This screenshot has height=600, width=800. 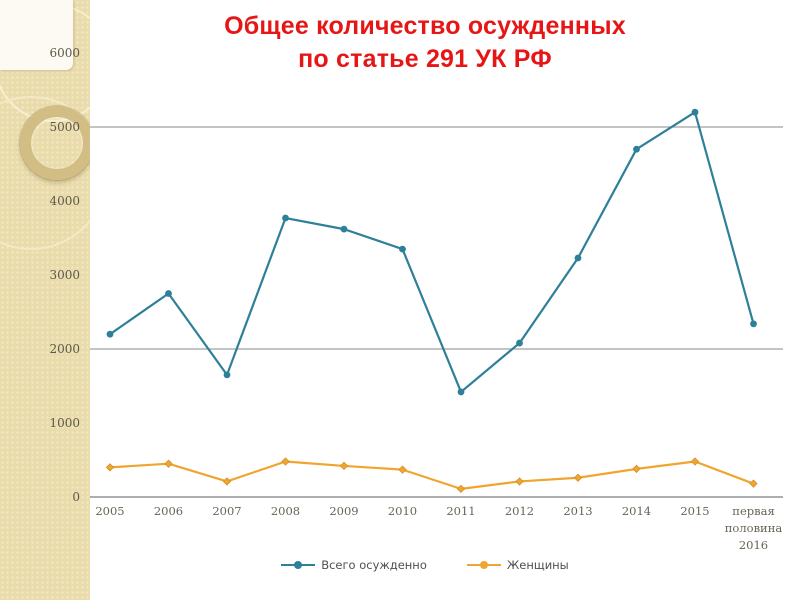 I want to click on y-tick-label: 6000, so click(x=64, y=53).